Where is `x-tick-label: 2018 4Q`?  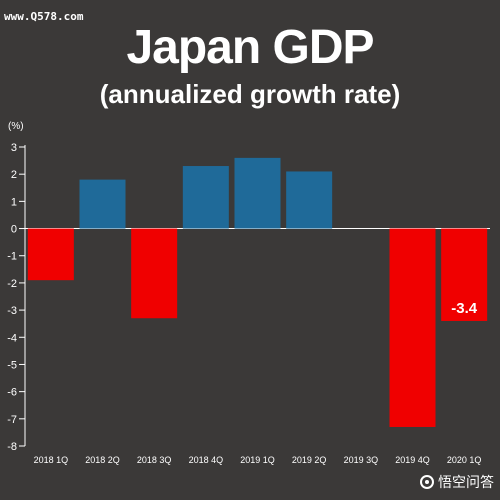 x-tick-label: 2018 4Q is located at coordinates (206, 460).